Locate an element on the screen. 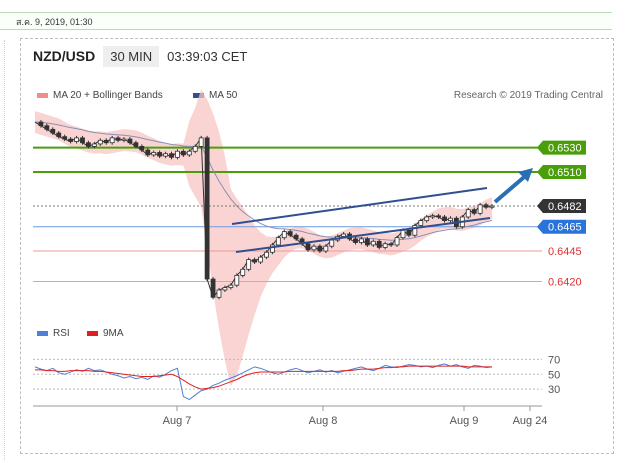  rsi-tick-label: 70 is located at coordinates (554, 360).